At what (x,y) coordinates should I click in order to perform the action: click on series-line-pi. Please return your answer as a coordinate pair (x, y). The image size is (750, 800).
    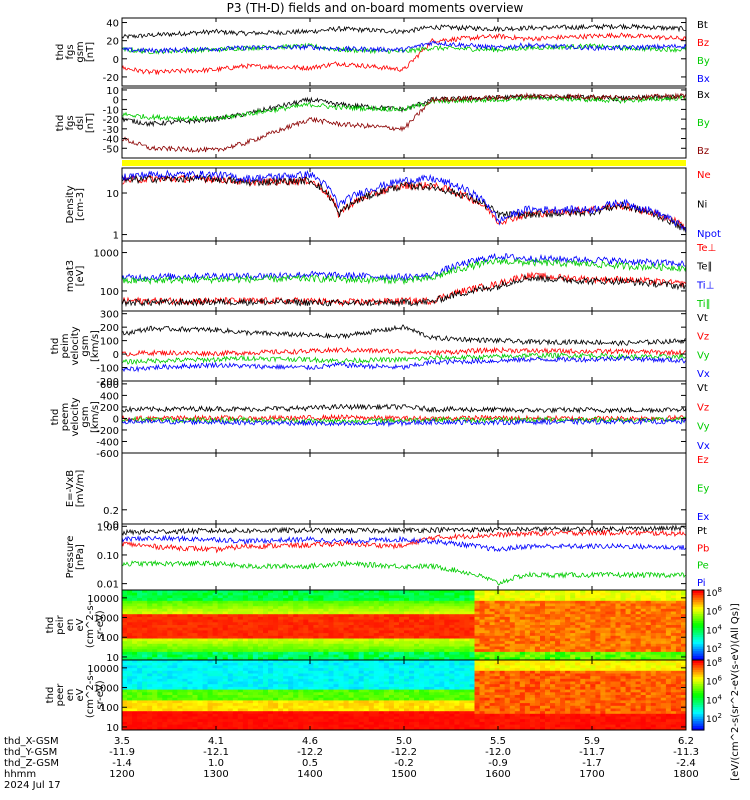
    Looking at the image, I should click on (404, 543).